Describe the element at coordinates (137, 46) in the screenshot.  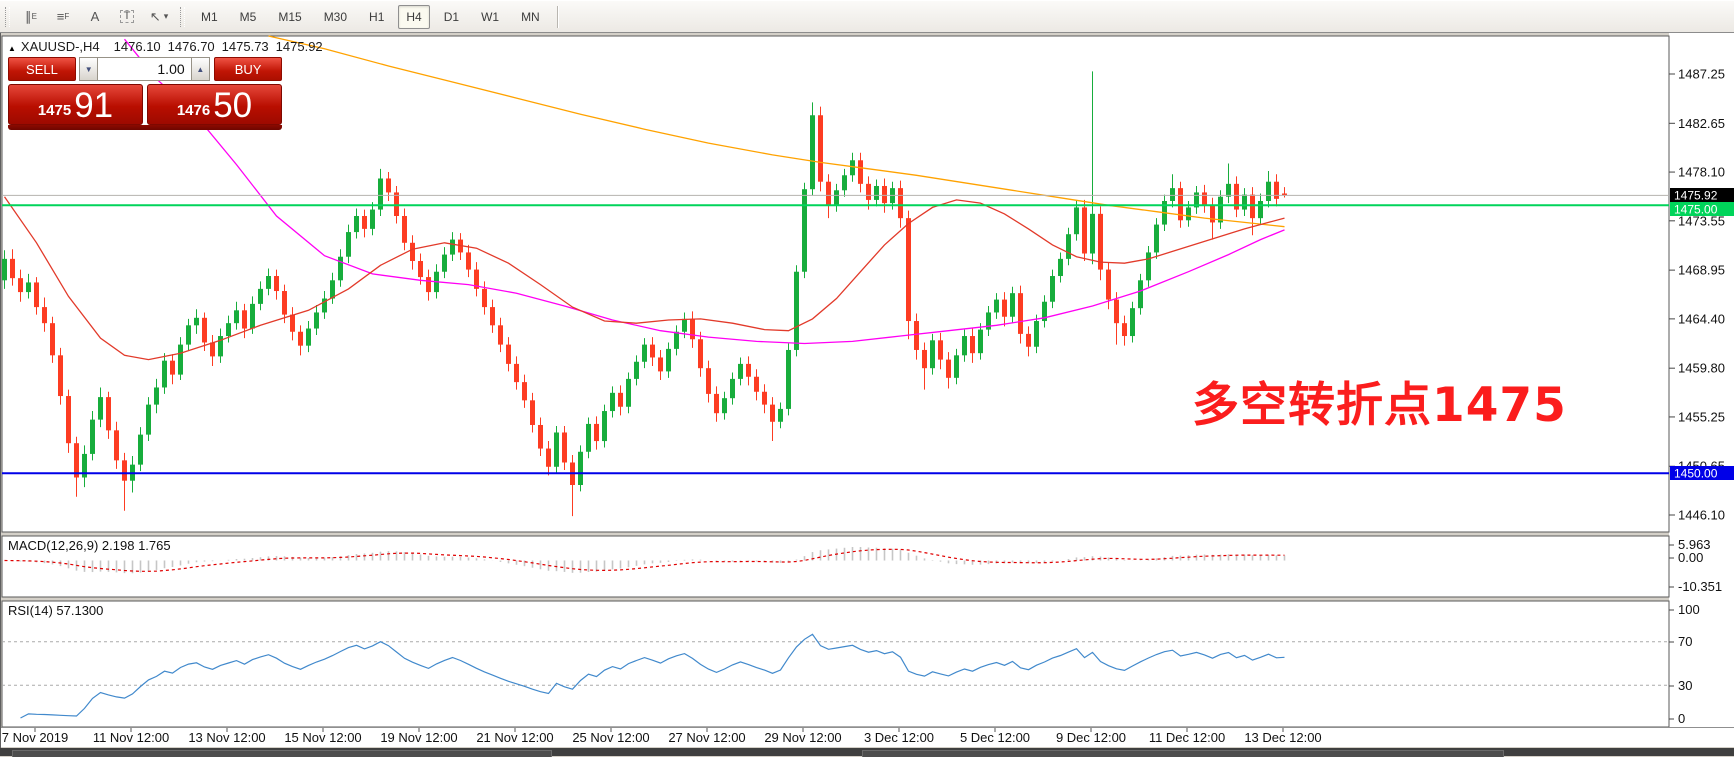
I see `ohlc-open: 1476.10` at that location.